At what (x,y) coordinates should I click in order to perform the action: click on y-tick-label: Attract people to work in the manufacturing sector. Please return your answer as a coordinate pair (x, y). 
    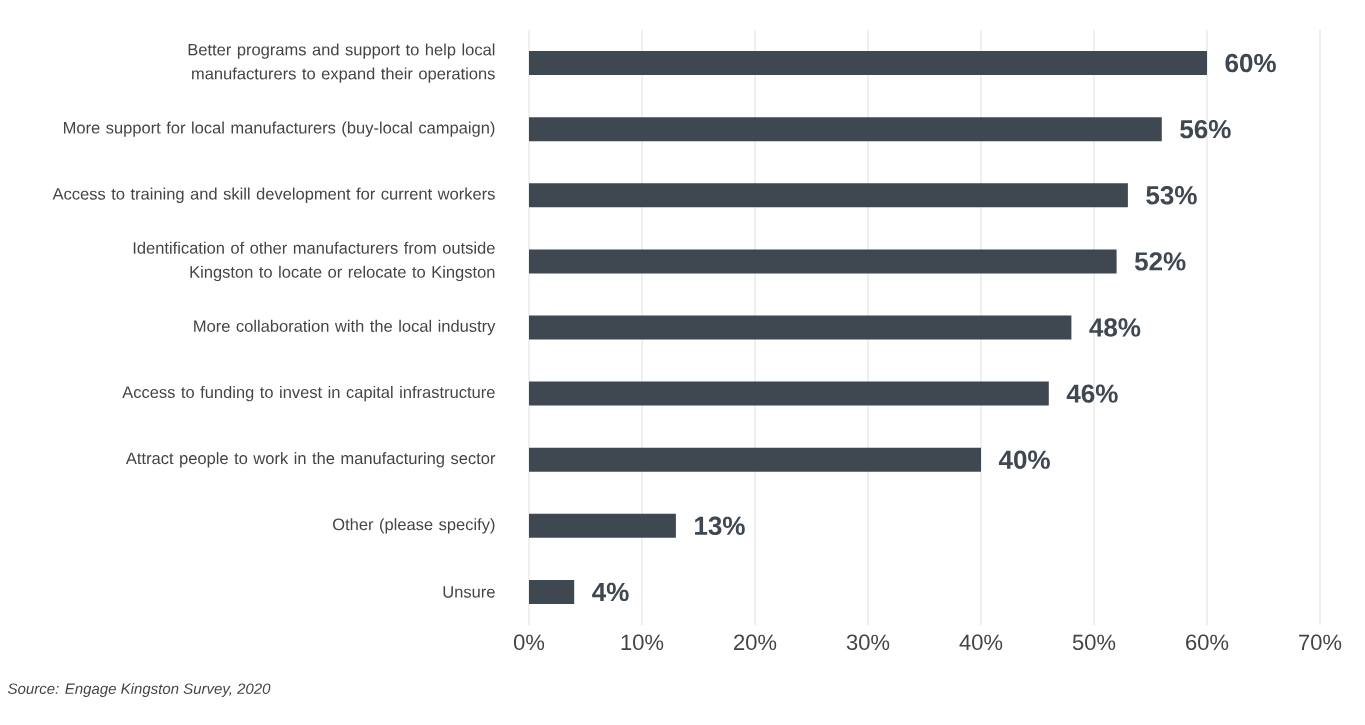
    Looking at the image, I should click on (310, 460).